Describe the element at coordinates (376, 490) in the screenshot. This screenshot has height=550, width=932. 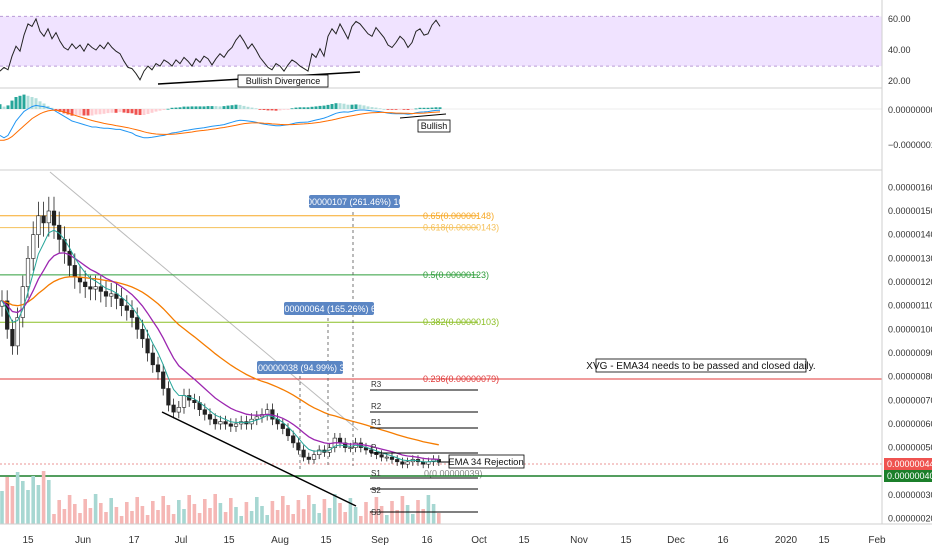
I see `pivot-s2-label: S2` at that location.